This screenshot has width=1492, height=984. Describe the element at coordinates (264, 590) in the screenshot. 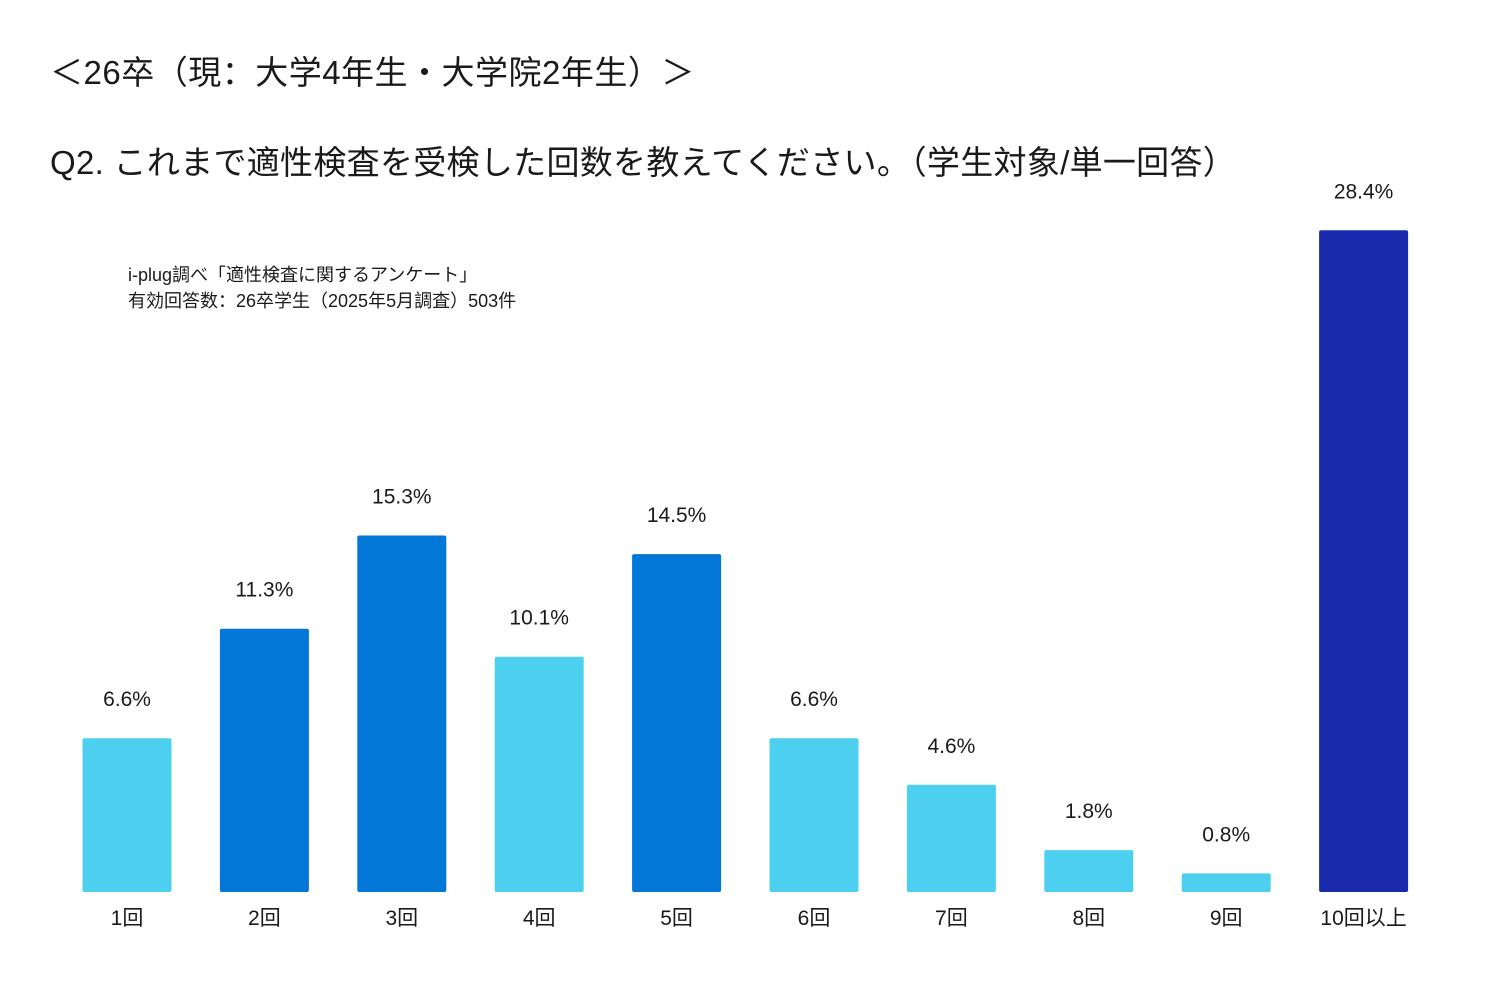

I see `value-label-2: 11.3%` at that location.